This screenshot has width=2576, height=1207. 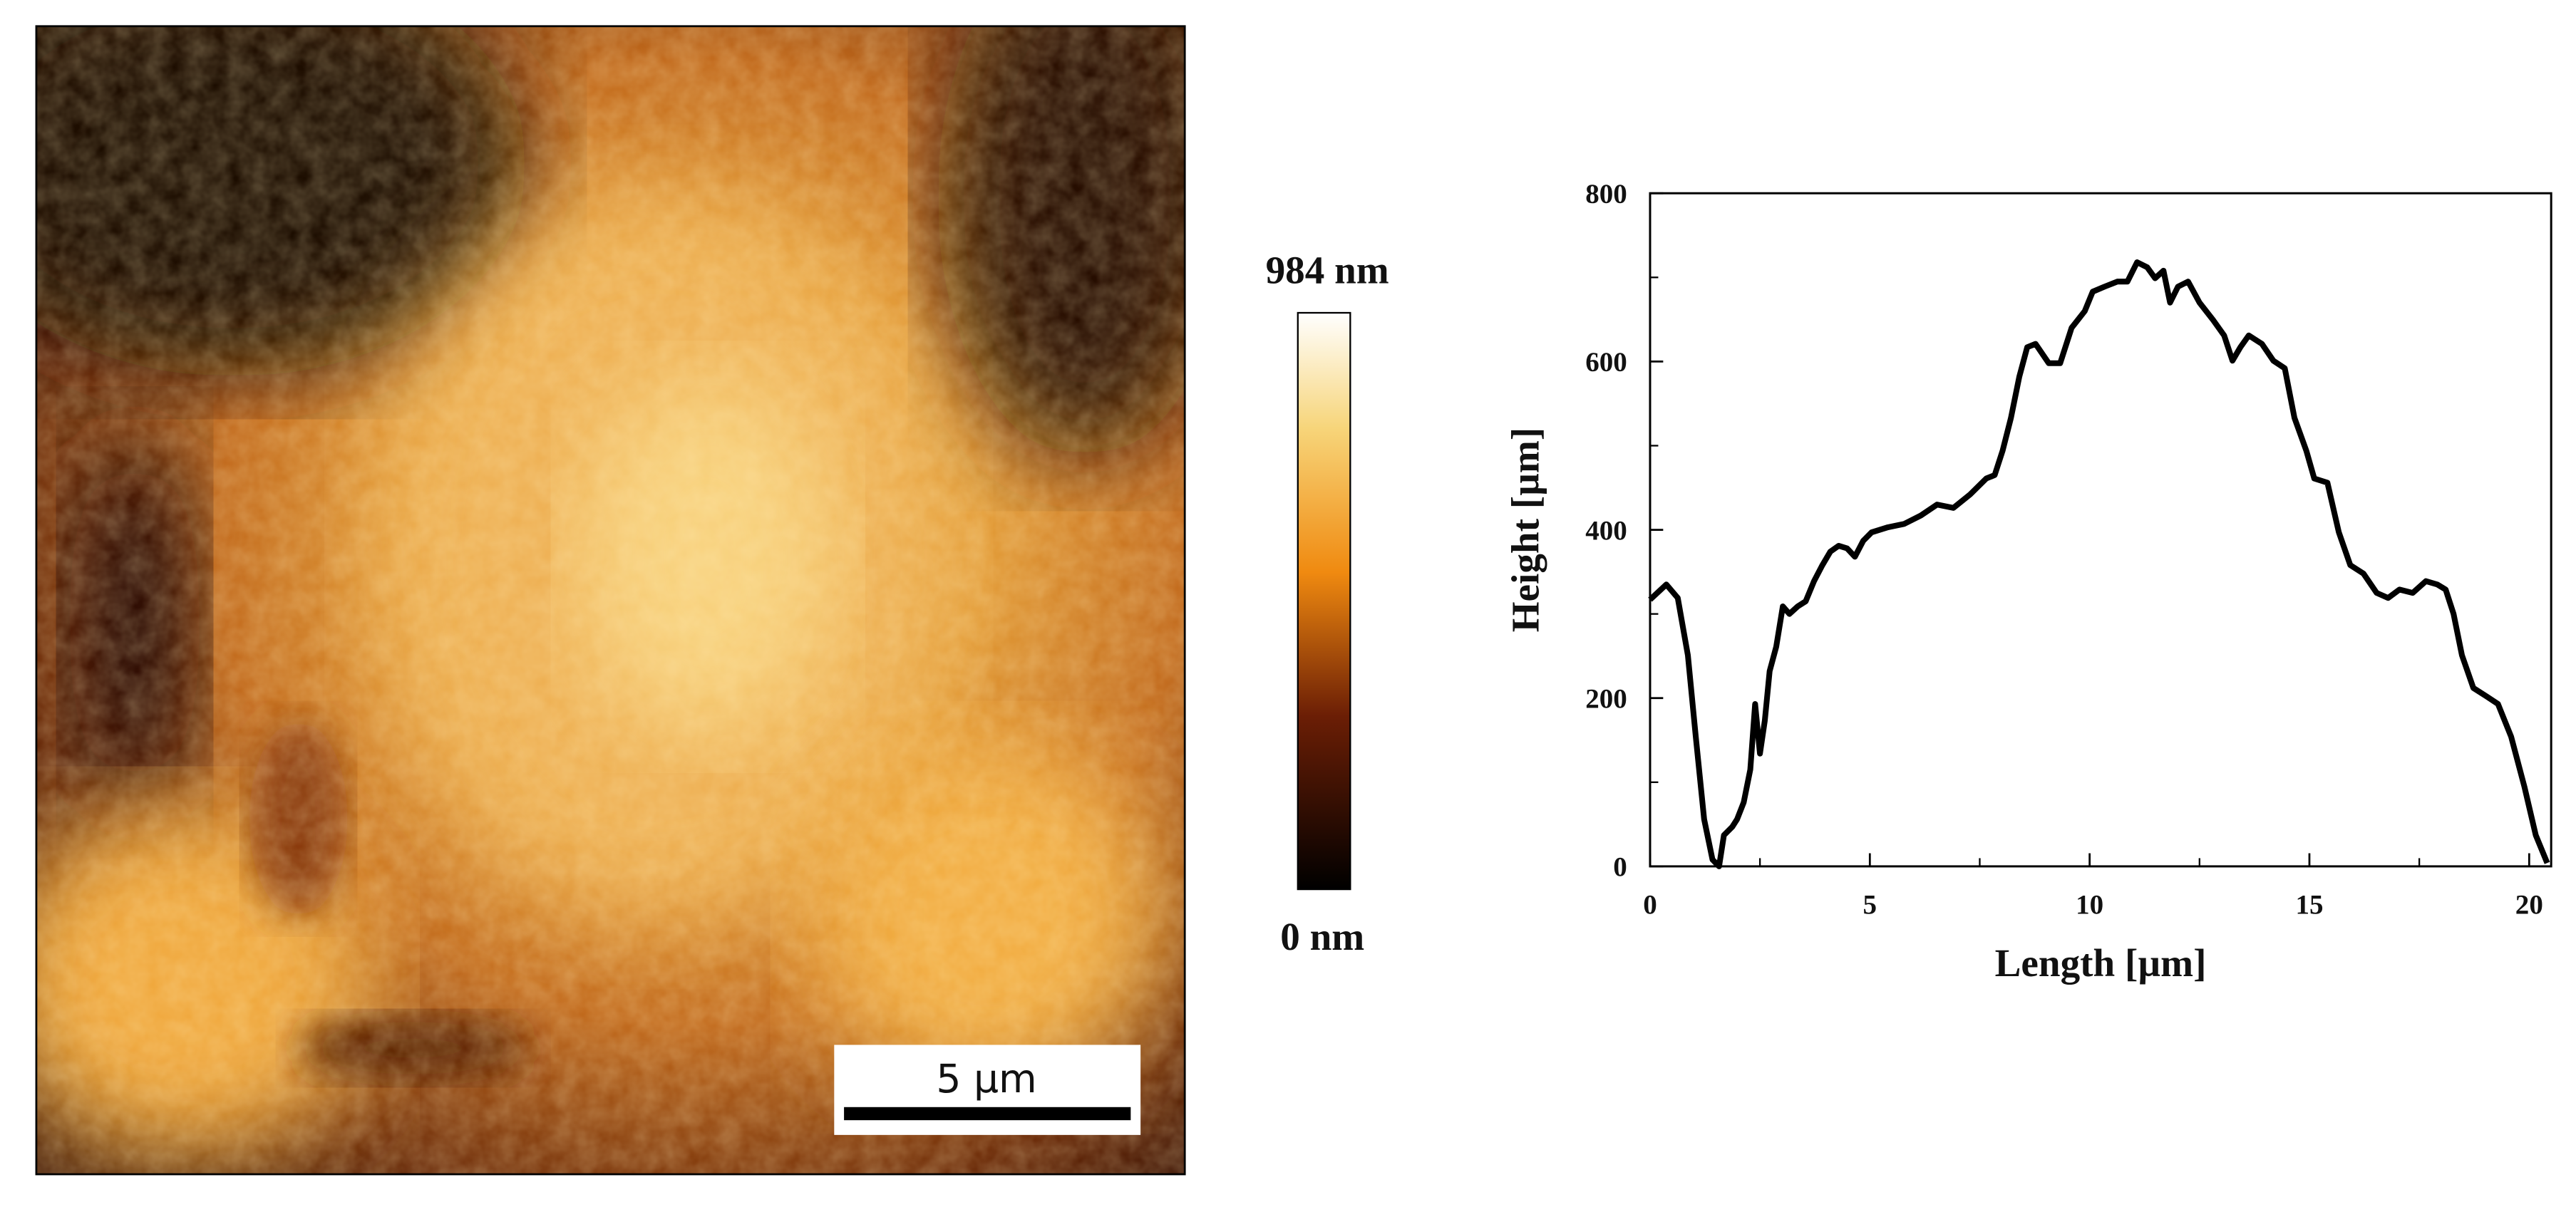 What do you see at coordinates (1870, 905) in the screenshot?
I see `x-tick-label: 5` at bounding box center [1870, 905].